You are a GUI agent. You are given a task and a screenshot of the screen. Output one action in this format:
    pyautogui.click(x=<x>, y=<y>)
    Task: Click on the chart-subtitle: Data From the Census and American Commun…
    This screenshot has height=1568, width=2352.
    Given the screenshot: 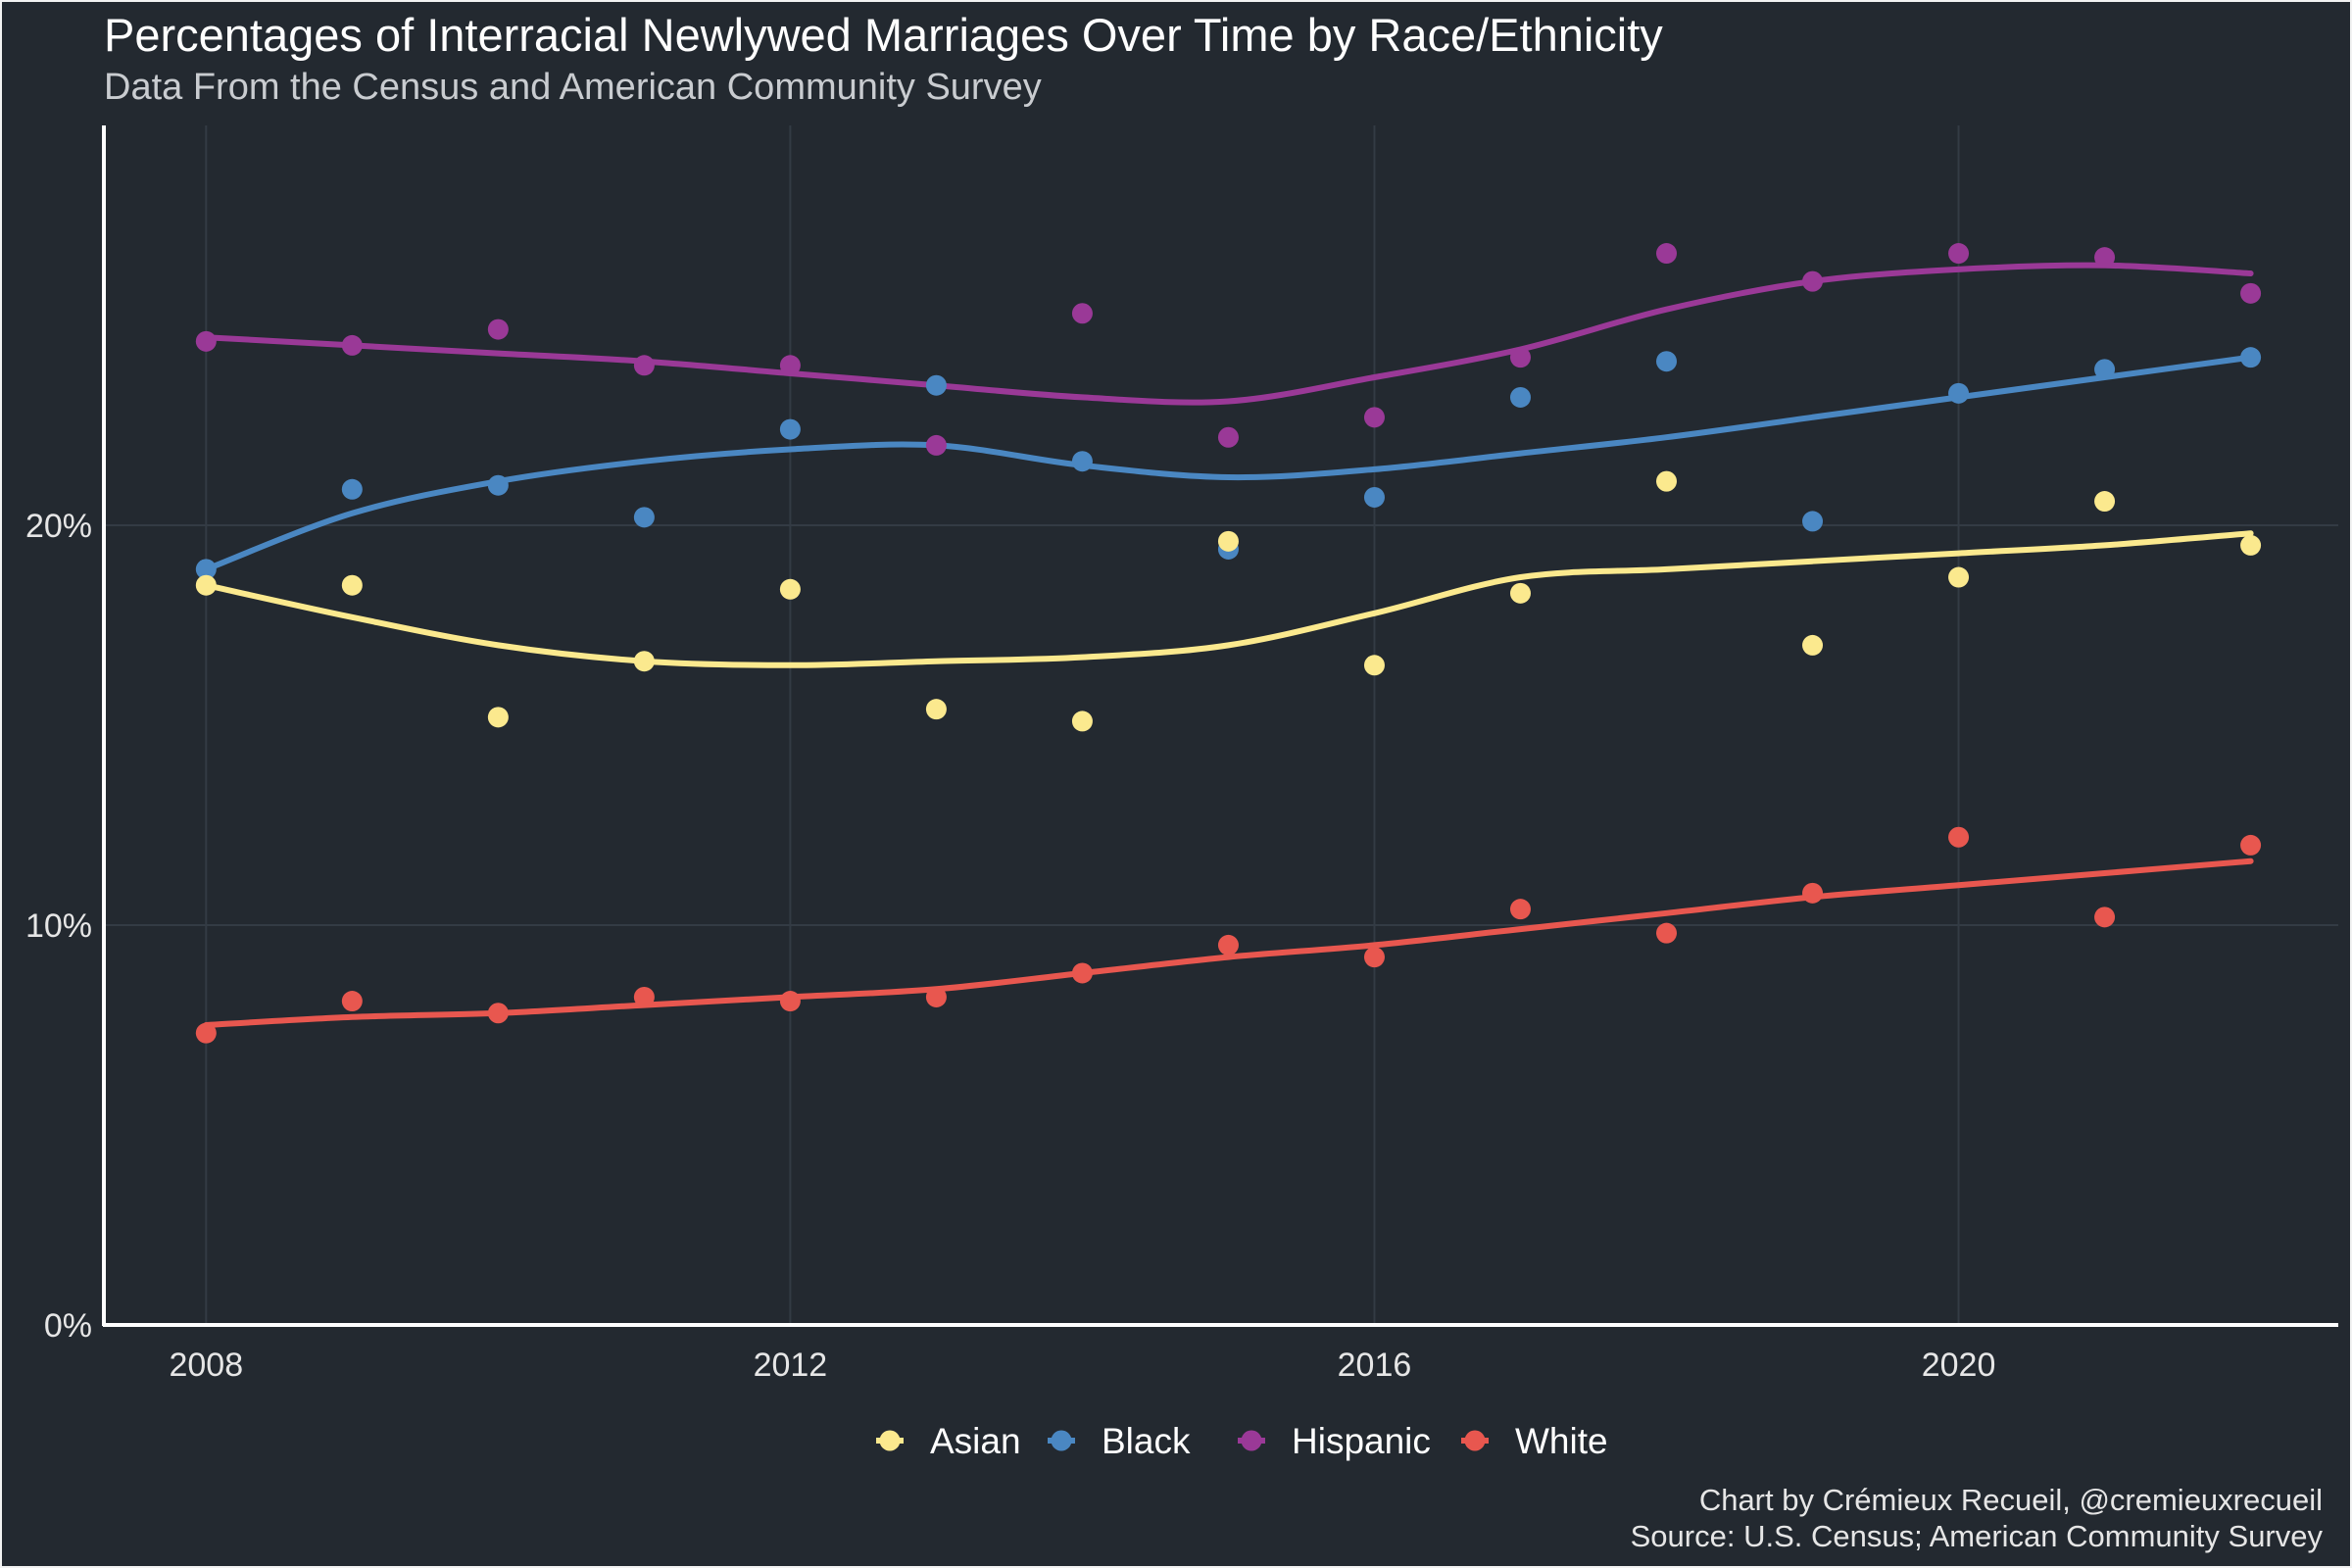 What is the action you would take?
    pyautogui.click(x=573, y=87)
    